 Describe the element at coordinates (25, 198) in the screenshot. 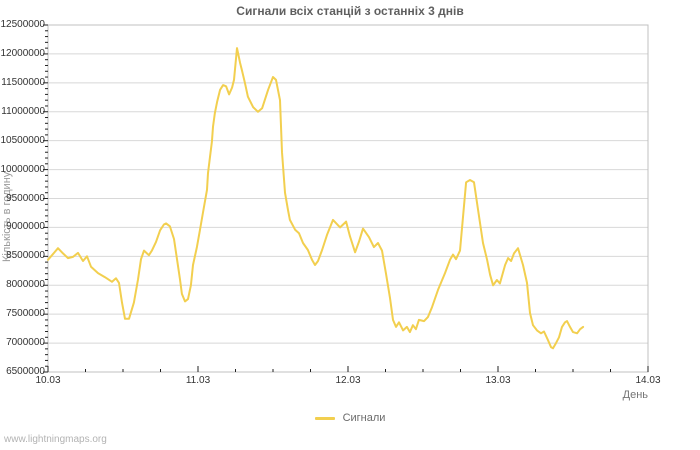

I see `y-tick-label: 9500000` at that location.